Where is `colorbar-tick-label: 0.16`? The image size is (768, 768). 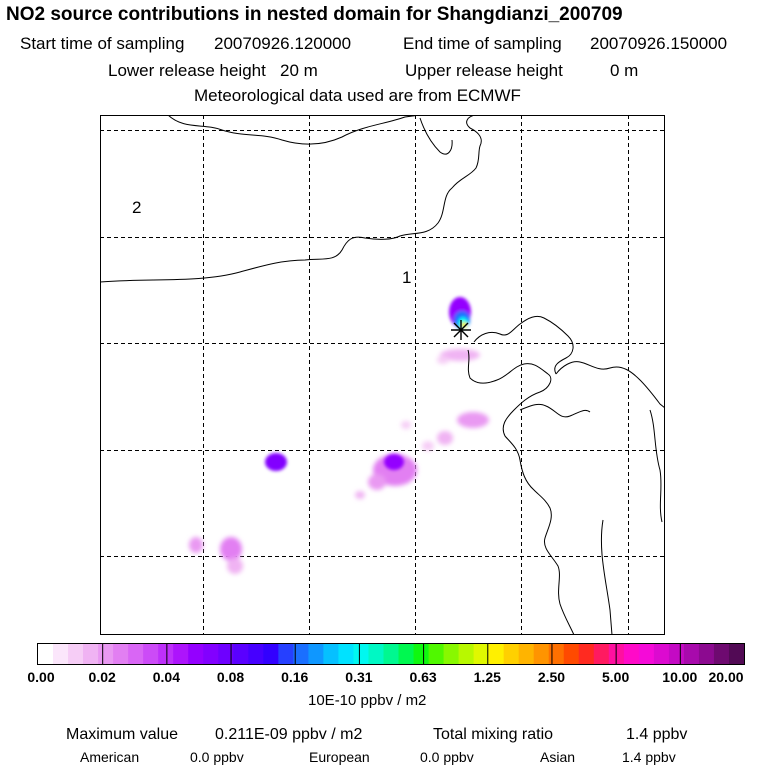 colorbar-tick-label: 0.16 is located at coordinates (295, 677).